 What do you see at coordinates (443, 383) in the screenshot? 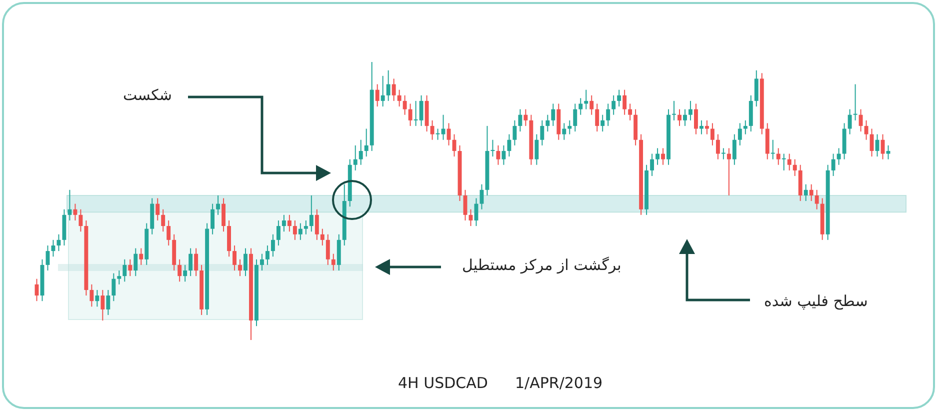
I see `text: 4H USDCAD` at bounding box center [443, 383].